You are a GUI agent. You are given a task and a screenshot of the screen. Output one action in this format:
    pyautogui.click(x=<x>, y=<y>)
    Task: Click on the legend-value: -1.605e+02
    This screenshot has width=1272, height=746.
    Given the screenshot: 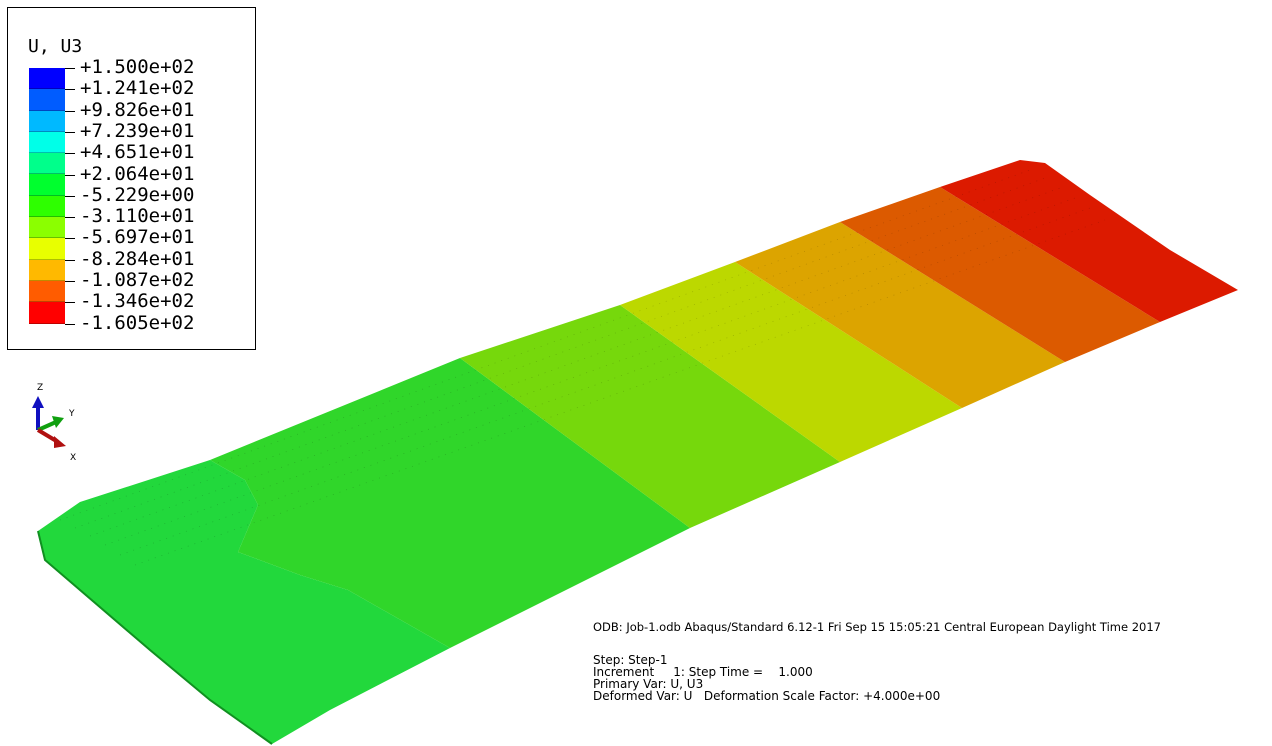 What is the action you would take?
    pyautogui.click(x=137, y=322)
    